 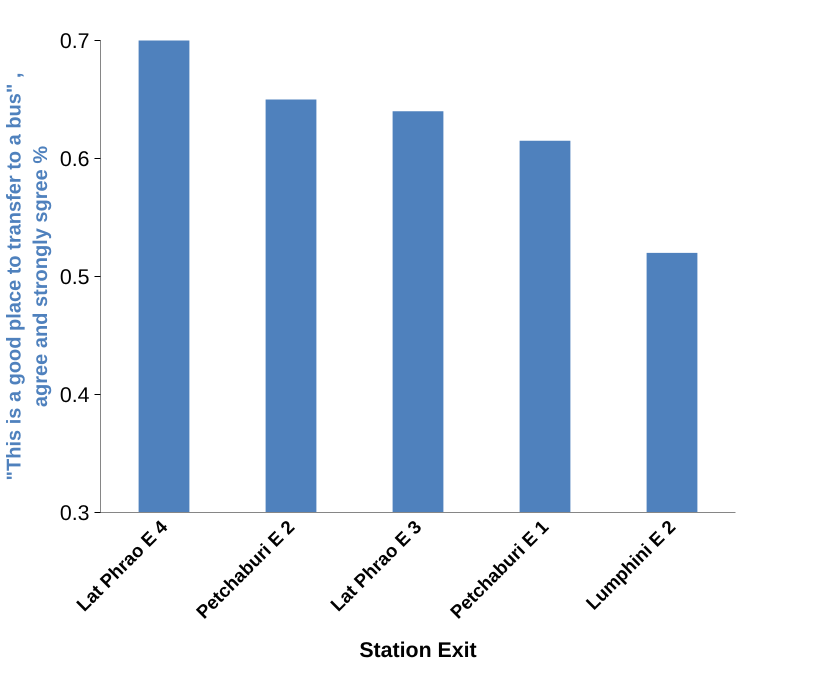 What do you see at coordinates (75, 41) in the screenshot?
I see `y-tick-label: 0.7` at bounding box center [75, 41].